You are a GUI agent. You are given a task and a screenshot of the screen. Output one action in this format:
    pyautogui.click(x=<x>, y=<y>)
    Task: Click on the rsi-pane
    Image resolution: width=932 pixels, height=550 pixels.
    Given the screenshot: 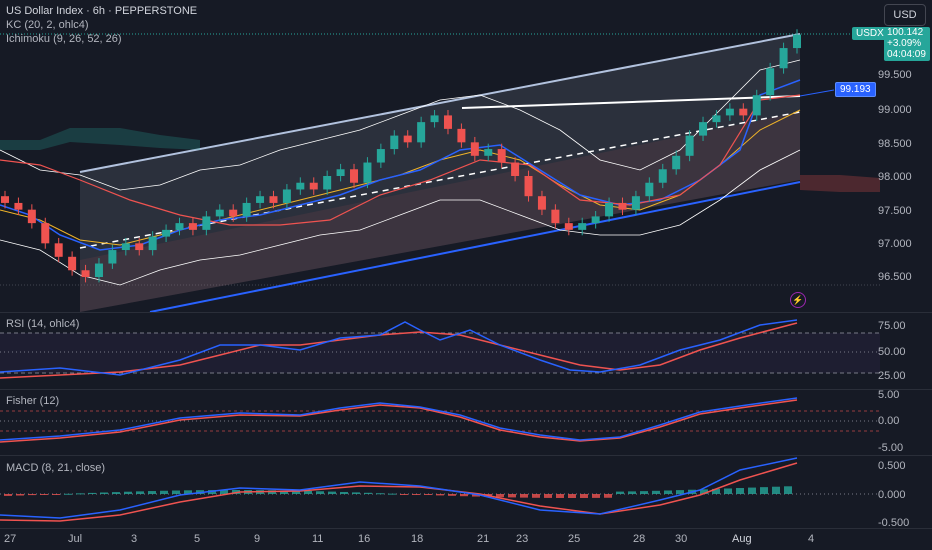 What is the action you would take?
    pyautogui.click(x=440, y=349)
    